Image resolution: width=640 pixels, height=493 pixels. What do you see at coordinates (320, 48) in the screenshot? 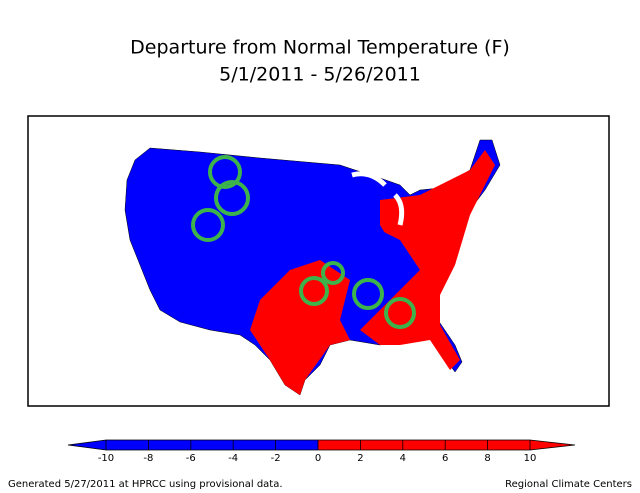
I see `title: Departure from Normal Temperature (F)` at bounding box center [320, 48].